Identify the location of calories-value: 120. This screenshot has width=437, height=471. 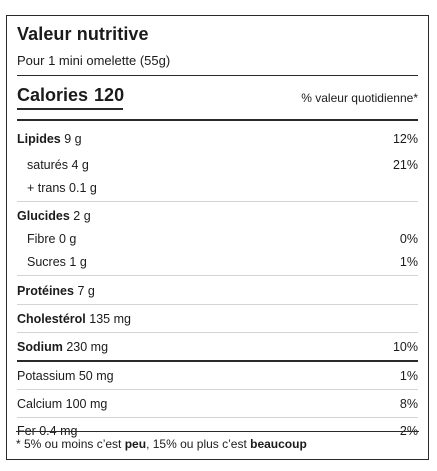
(109, 95).